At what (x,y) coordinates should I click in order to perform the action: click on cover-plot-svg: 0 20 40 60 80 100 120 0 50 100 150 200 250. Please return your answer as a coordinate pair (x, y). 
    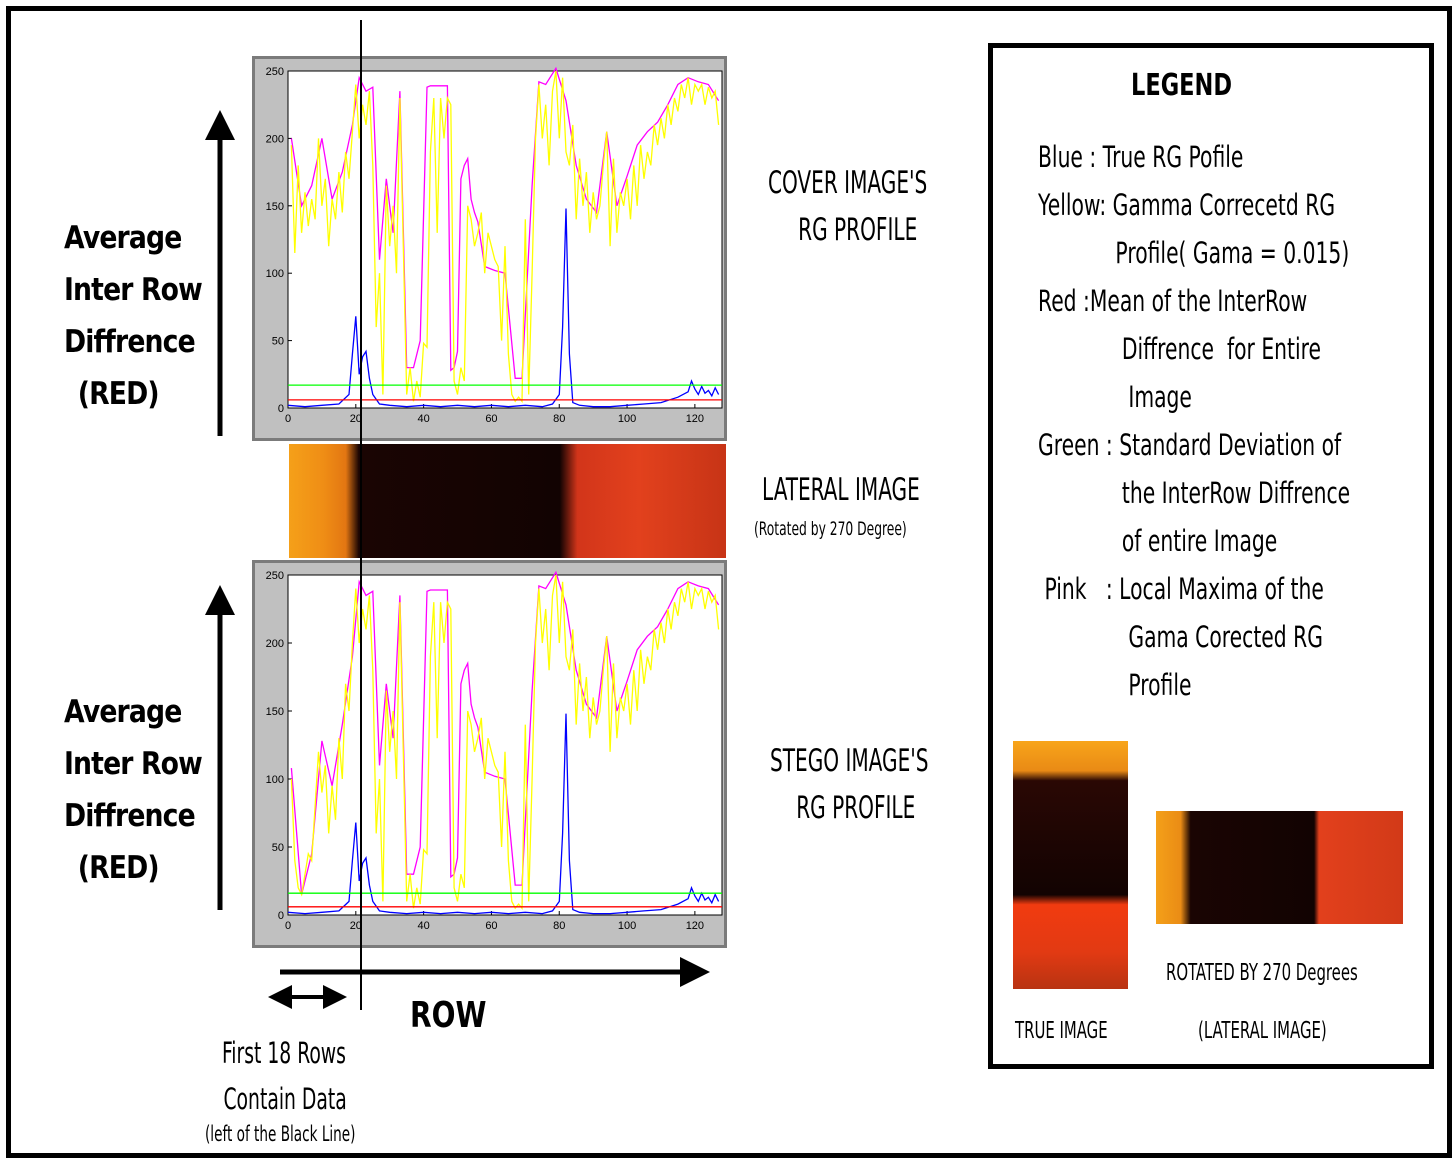
    Looking at the image, I should click on (494, 245).